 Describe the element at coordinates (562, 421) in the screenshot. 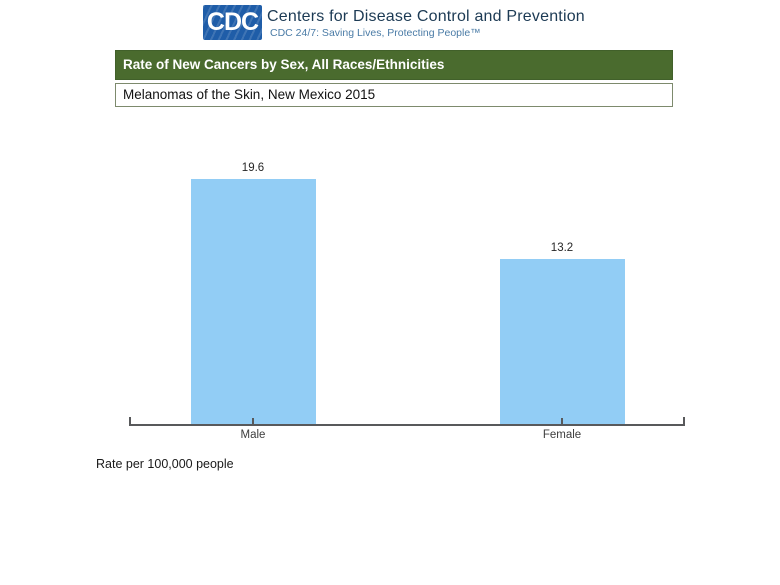

I see `x-axis-tick-female` at that location.